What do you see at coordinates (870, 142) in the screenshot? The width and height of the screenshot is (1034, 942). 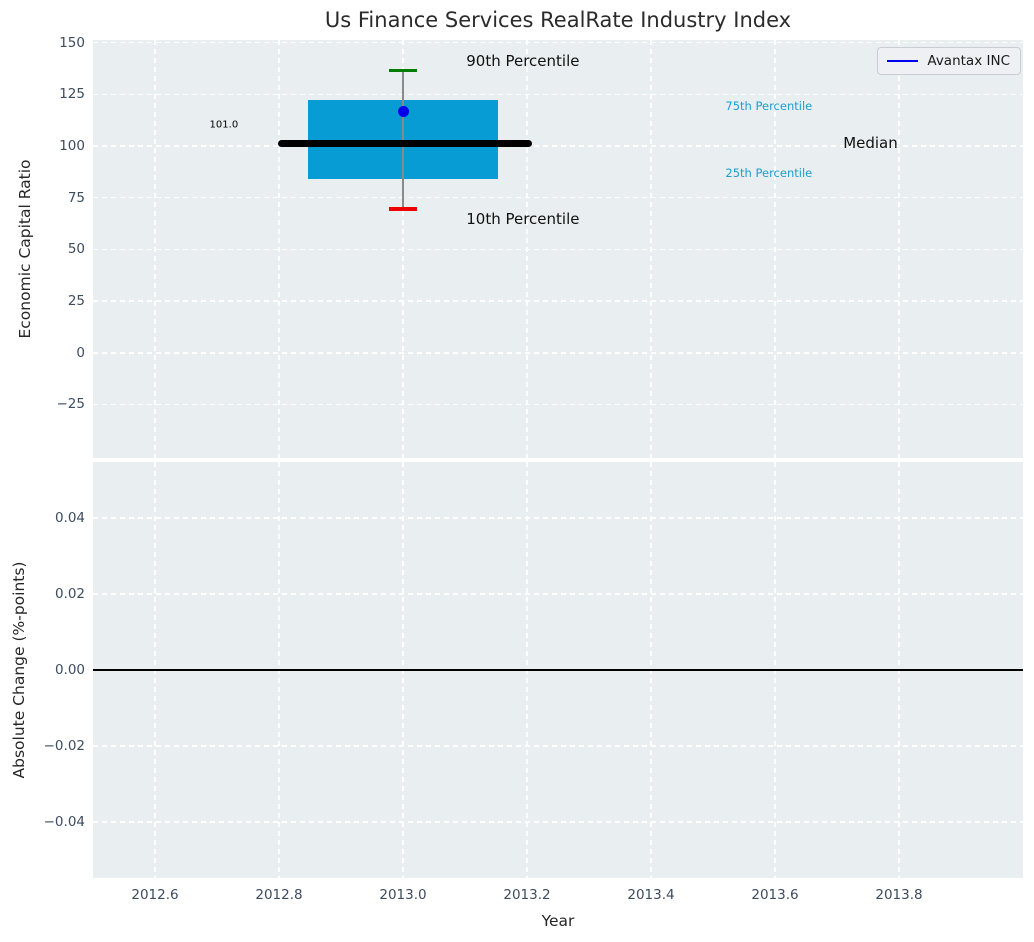 I see `median-annotation: Median` at bounding box center [870, 142].